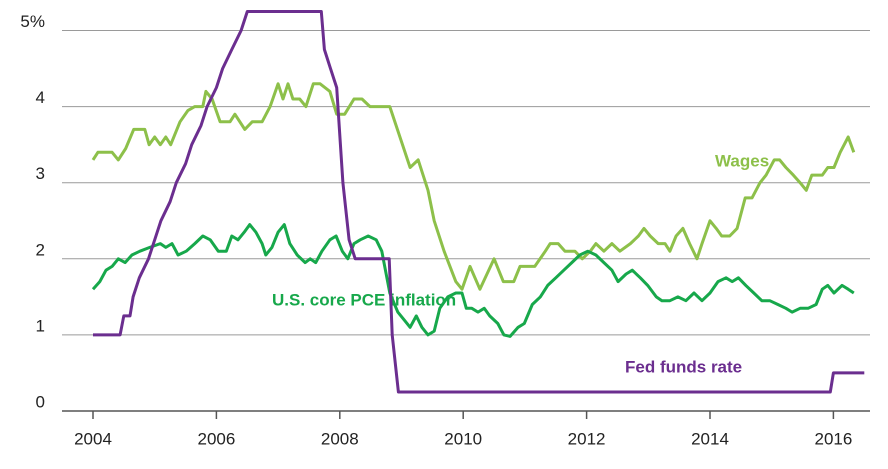  I want to click on x-tick-label: 2008, so click(340, 438).